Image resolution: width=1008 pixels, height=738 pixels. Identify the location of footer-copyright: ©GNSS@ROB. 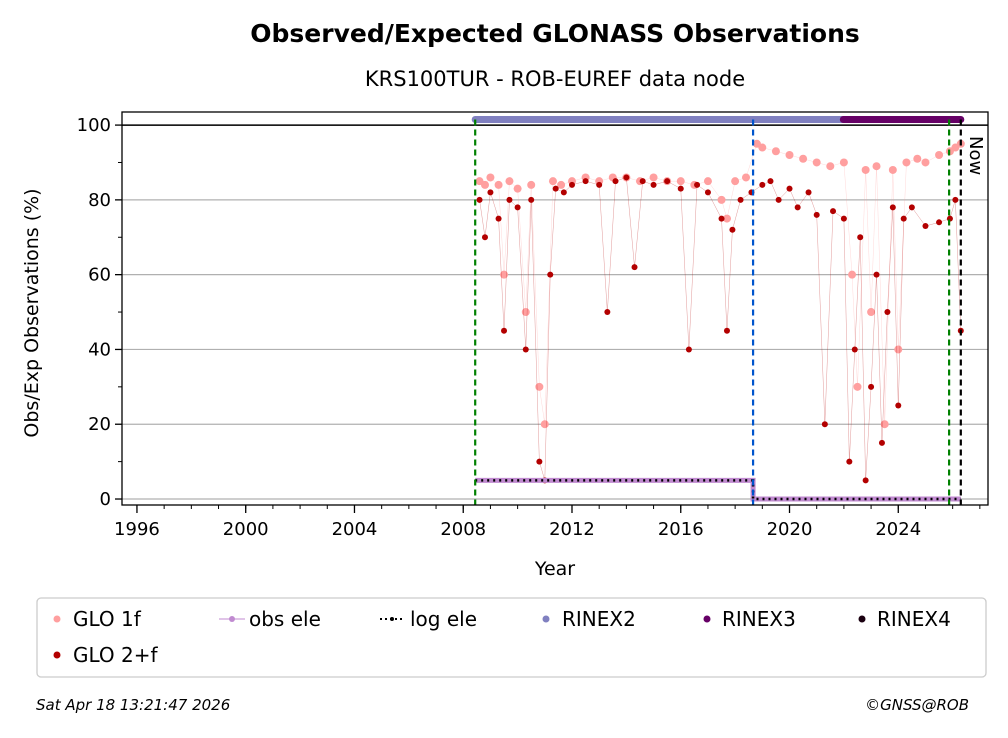
(917, 705).